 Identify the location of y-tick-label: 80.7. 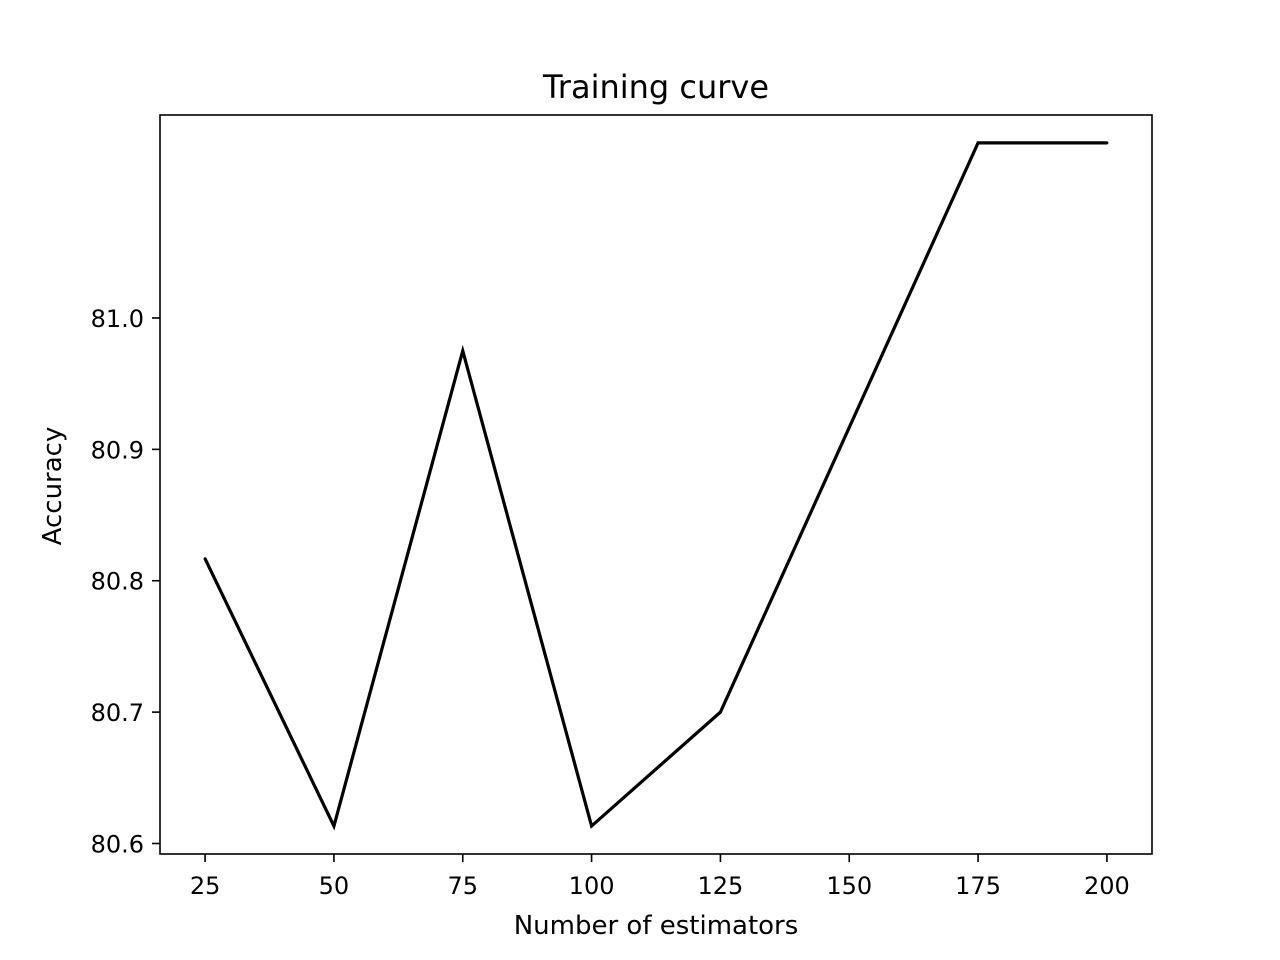
(117, 713).